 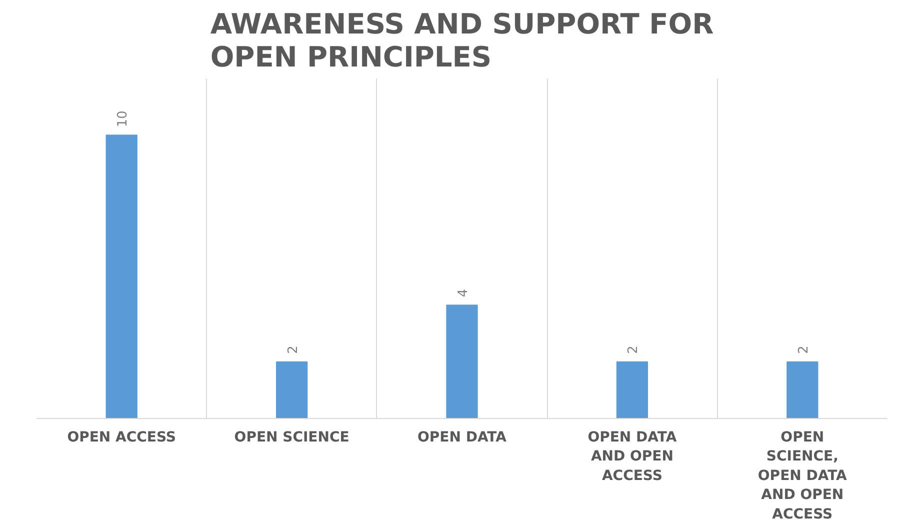 What do you see at coordinates (803, 476) in the screenshot?
I see `x-tick-label: OPEN SCIENCE, OPEN DATA AND OPEN ACCESS` at bounding box center [803, 476].